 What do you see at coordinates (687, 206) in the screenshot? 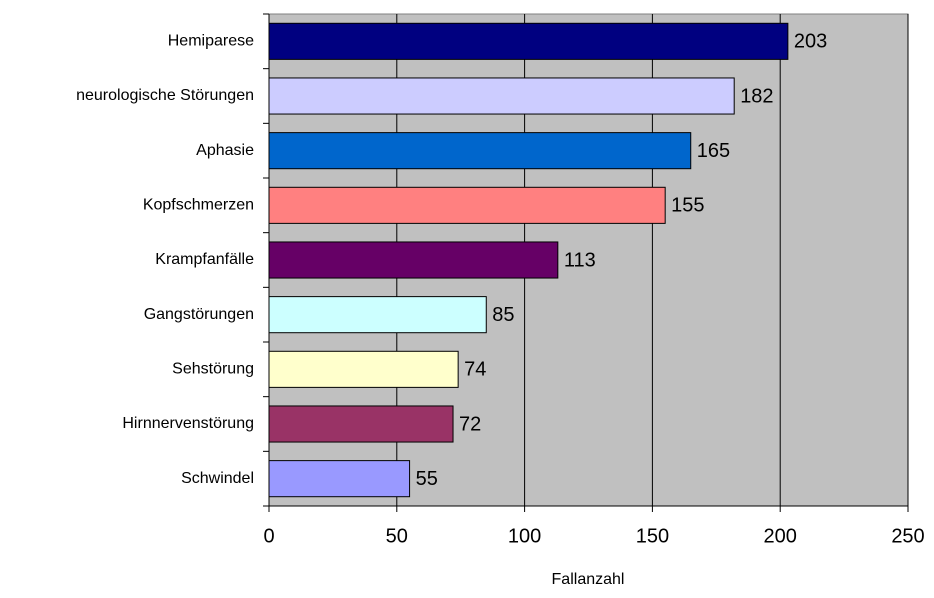
I see `value-label: 155` at bounding box center [687, 206].